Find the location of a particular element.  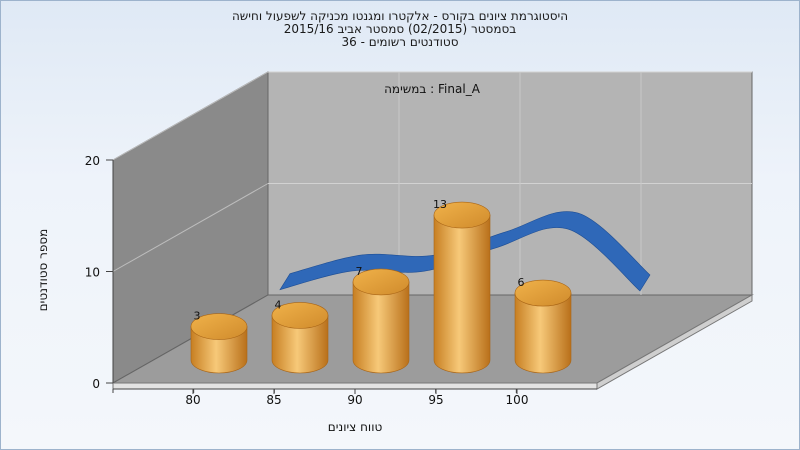

x-tick-label: 100 is located at coordinates (517, 400).